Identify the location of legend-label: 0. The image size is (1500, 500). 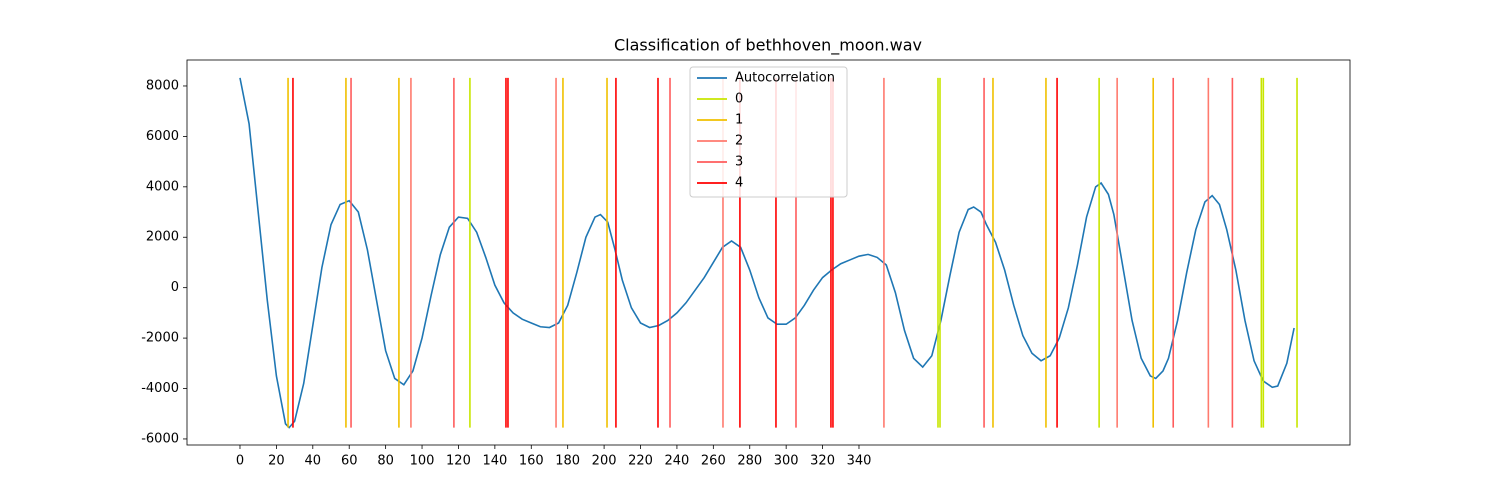
(739, 99).